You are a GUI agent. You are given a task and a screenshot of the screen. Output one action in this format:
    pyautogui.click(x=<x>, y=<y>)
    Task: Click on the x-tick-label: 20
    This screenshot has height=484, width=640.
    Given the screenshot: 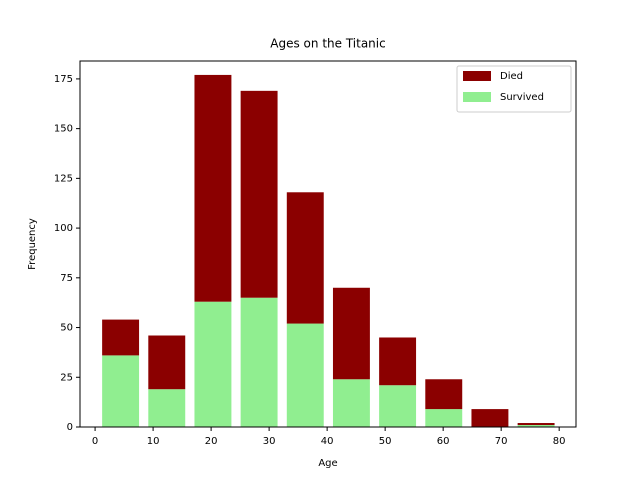 What is the action you would take?
    pyautogui.click(x=211, y=441)
    